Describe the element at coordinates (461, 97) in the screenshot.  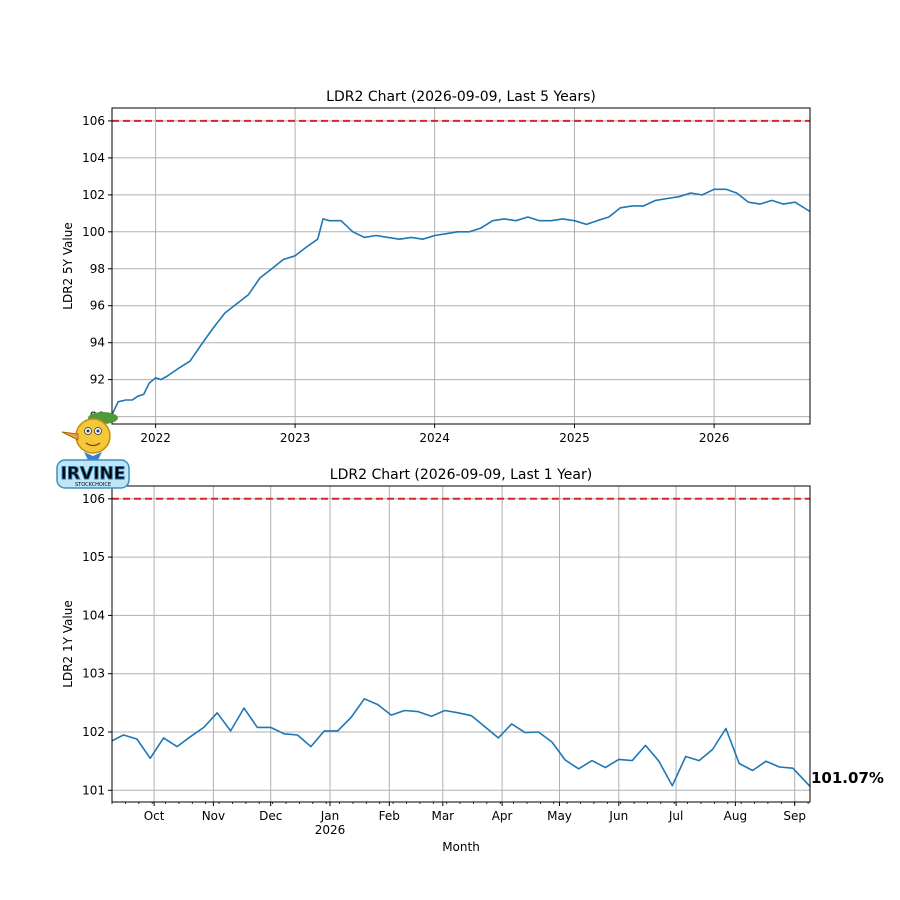
I see `chart-title: LDR2 Chart (2026-09-09, Last 5 Years)` at that location.